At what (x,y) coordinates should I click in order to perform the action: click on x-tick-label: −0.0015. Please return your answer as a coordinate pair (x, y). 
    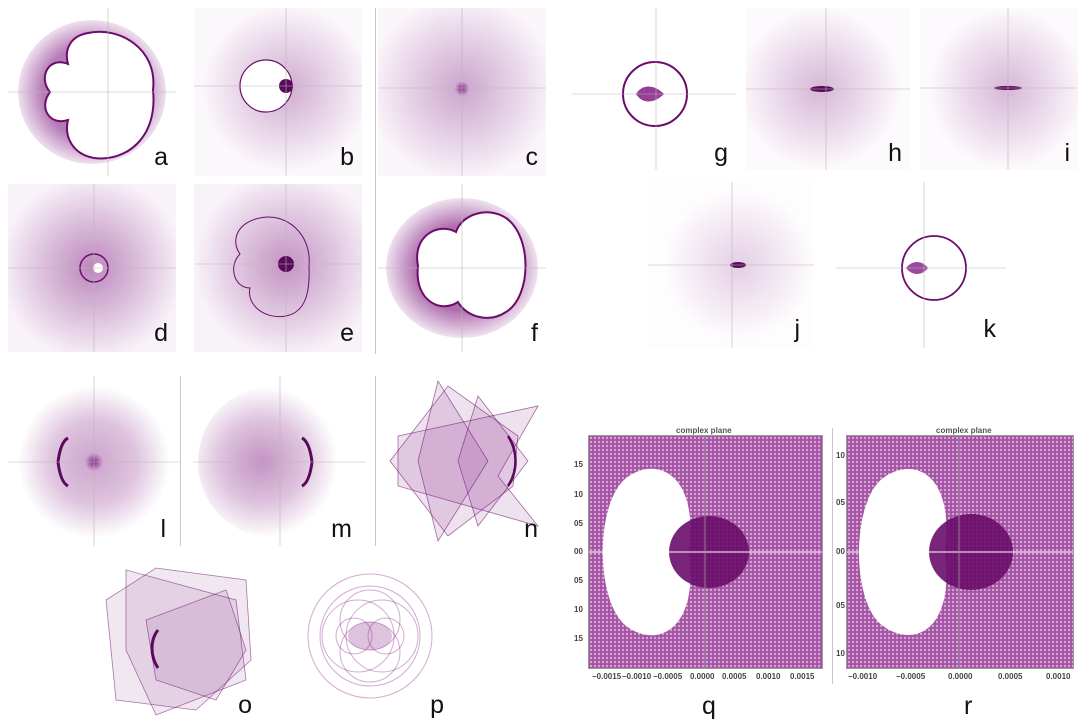
    Looking at the image, I should click on (607, 676).